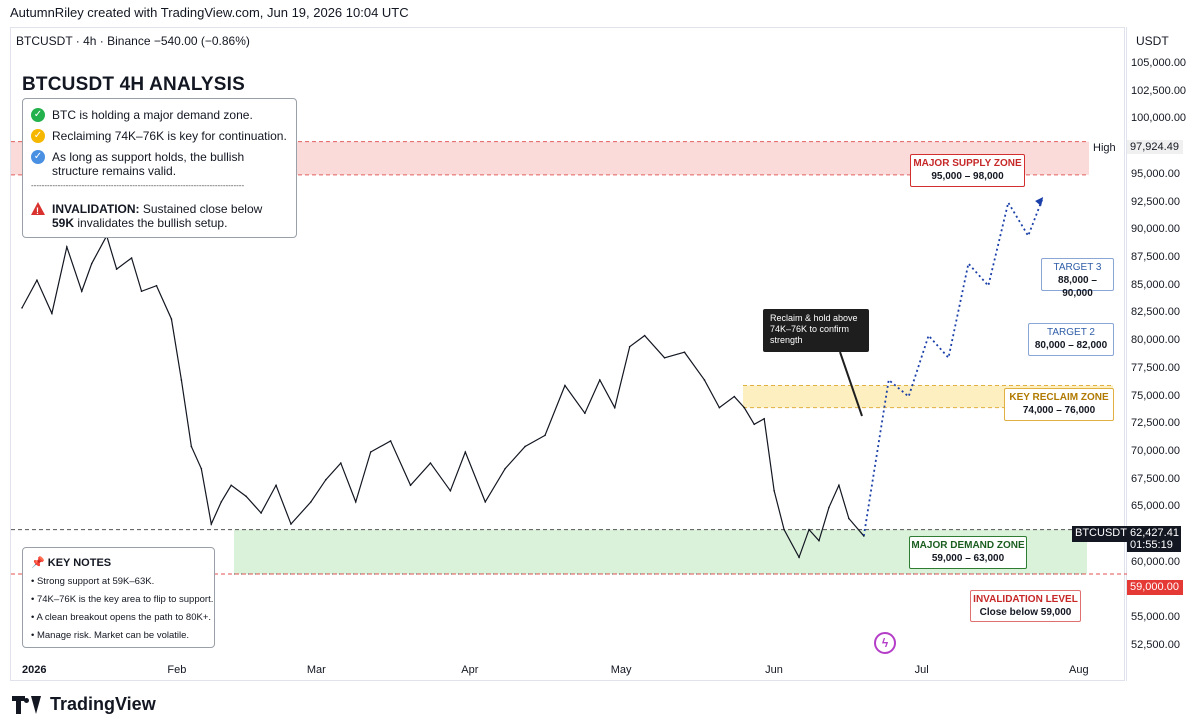 This screenshot has height=728, width=1200. Describe the element at coordinates (110, 635) in the screenshot. I see `key-note-item: • Manage risk. Market can be volatile.` at that location.